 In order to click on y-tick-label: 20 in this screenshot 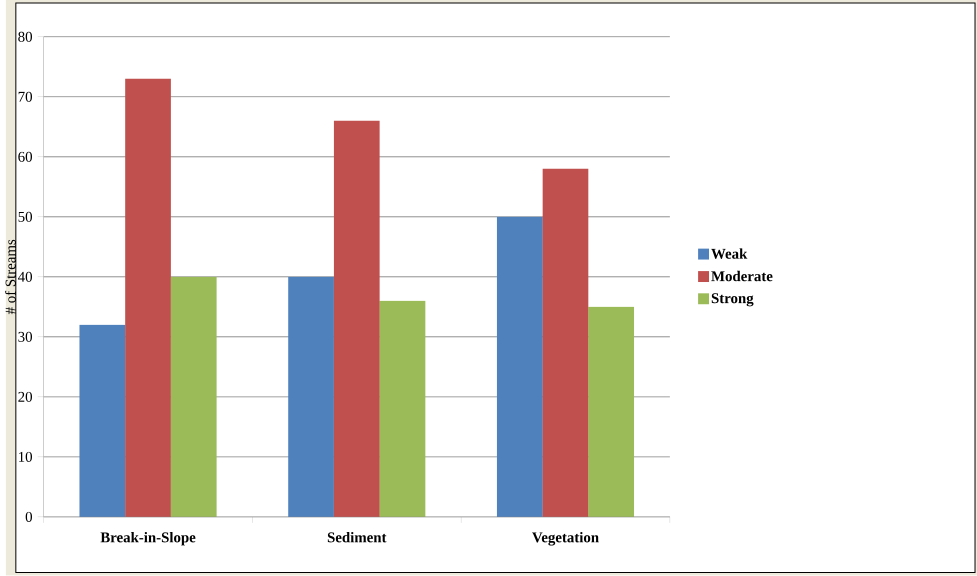, I will do `click(25, 397)`.